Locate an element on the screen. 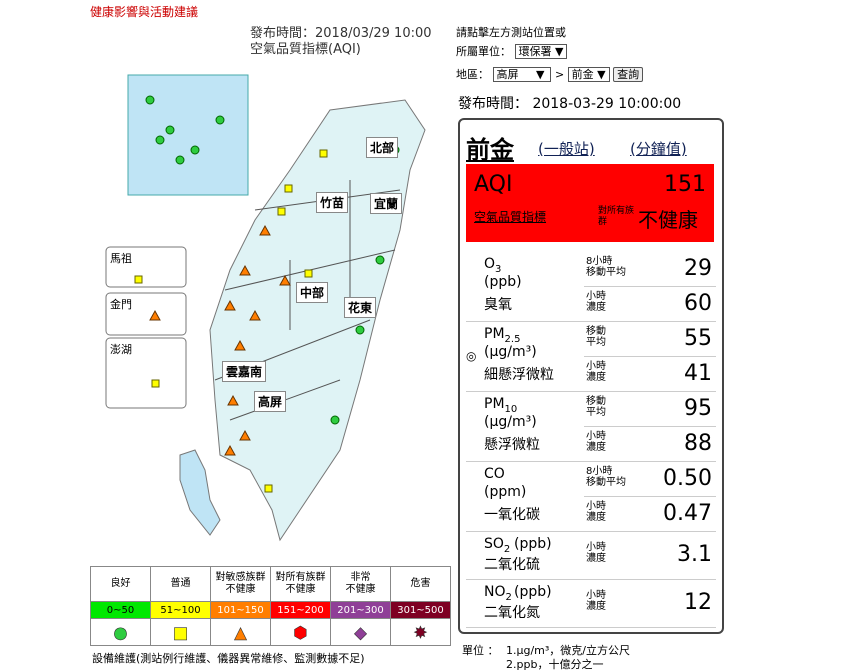 The height and width of the screenshot is (672, 847). station-select: 前金 ▼ is located at coordinates (588, 74).